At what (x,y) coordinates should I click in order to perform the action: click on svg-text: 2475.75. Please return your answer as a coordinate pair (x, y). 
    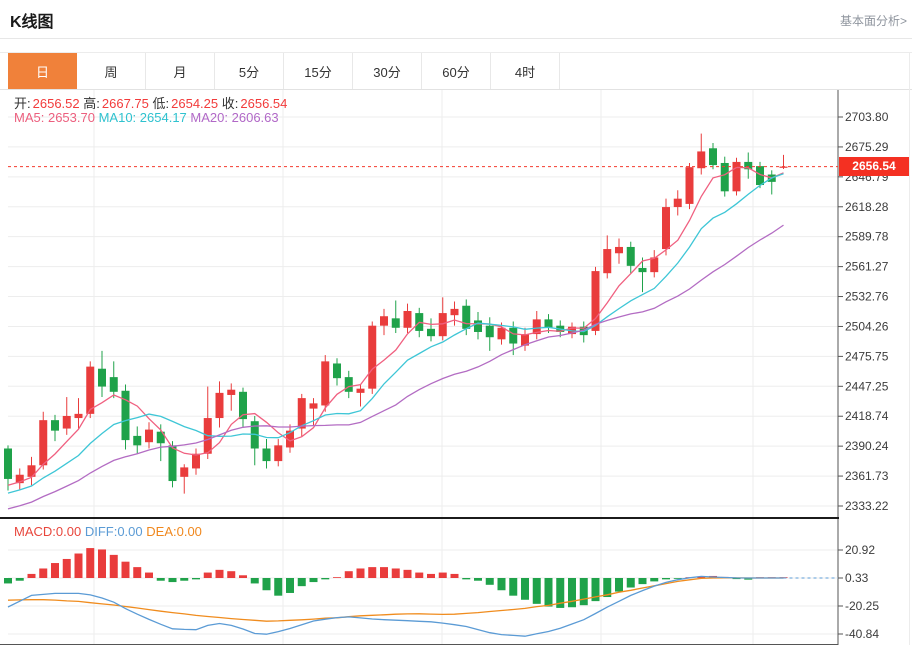
    Looking at the image, I should click on (867, 356).